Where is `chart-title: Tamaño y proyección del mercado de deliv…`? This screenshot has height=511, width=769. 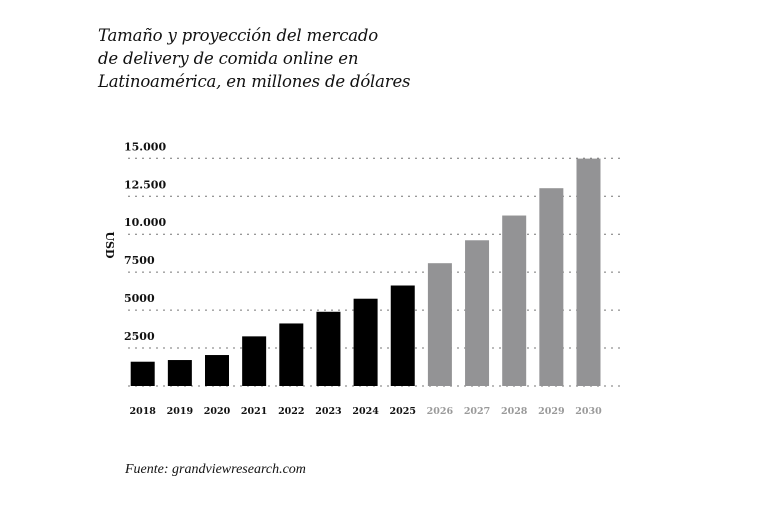 chart-title: Tamaño y proyección del mercado de deliv… is located at coordinates (254, 58).